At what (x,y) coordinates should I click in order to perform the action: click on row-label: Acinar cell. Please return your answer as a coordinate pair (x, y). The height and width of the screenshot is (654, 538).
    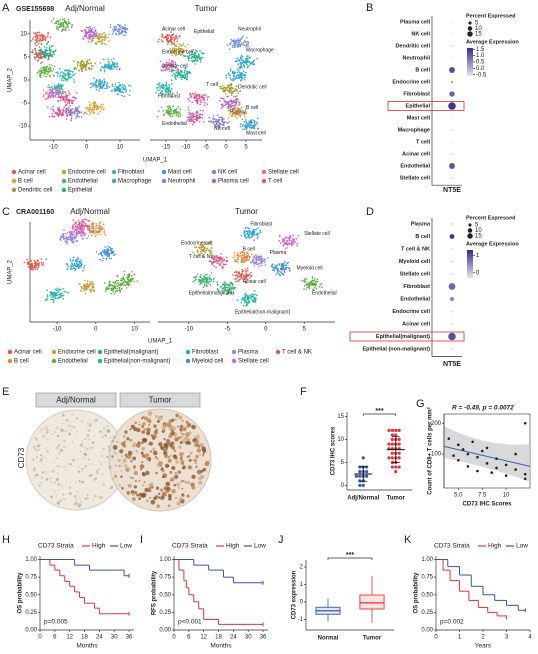
    Looking at the image, I should click on (416, 324).